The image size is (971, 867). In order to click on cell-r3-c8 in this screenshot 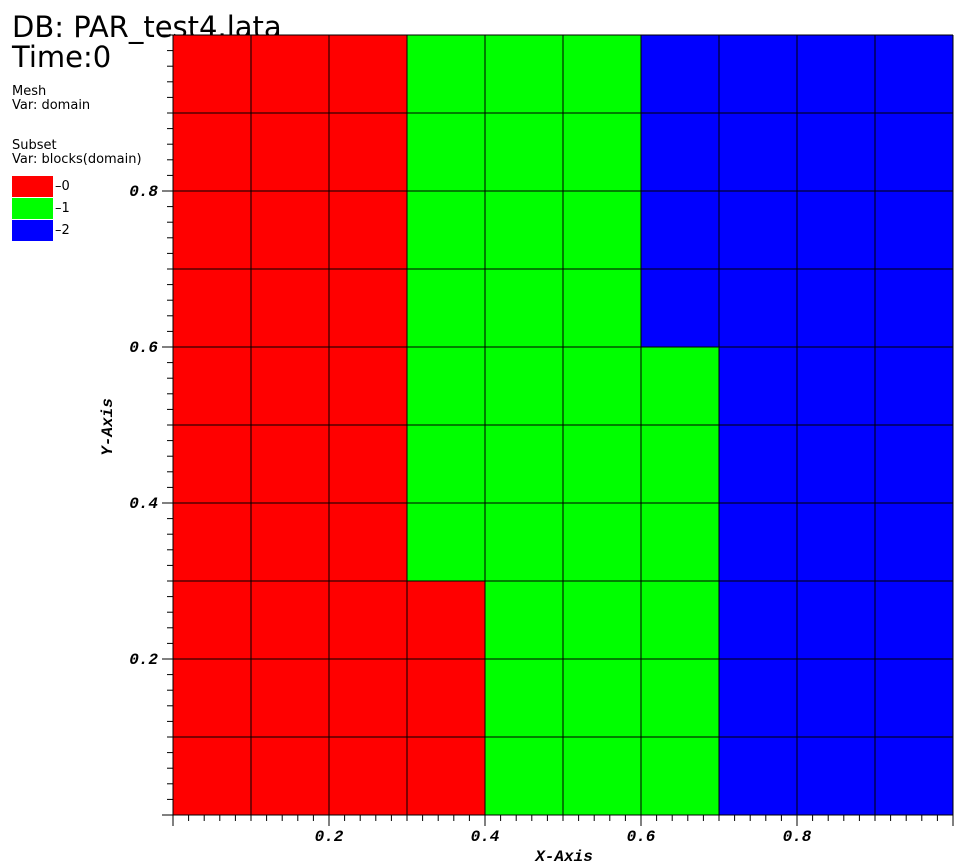, I will do `click(836, 308)`.